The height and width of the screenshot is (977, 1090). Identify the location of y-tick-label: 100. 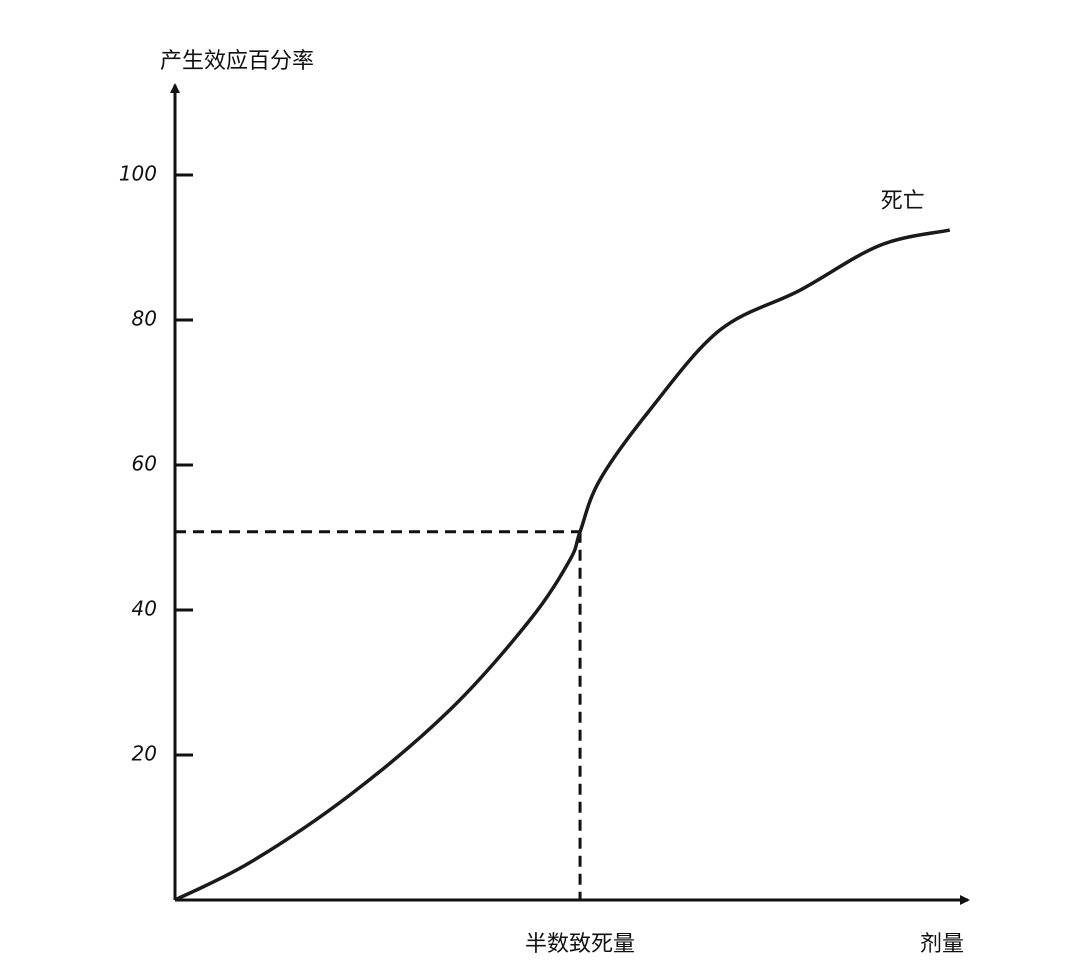
(138, 174).